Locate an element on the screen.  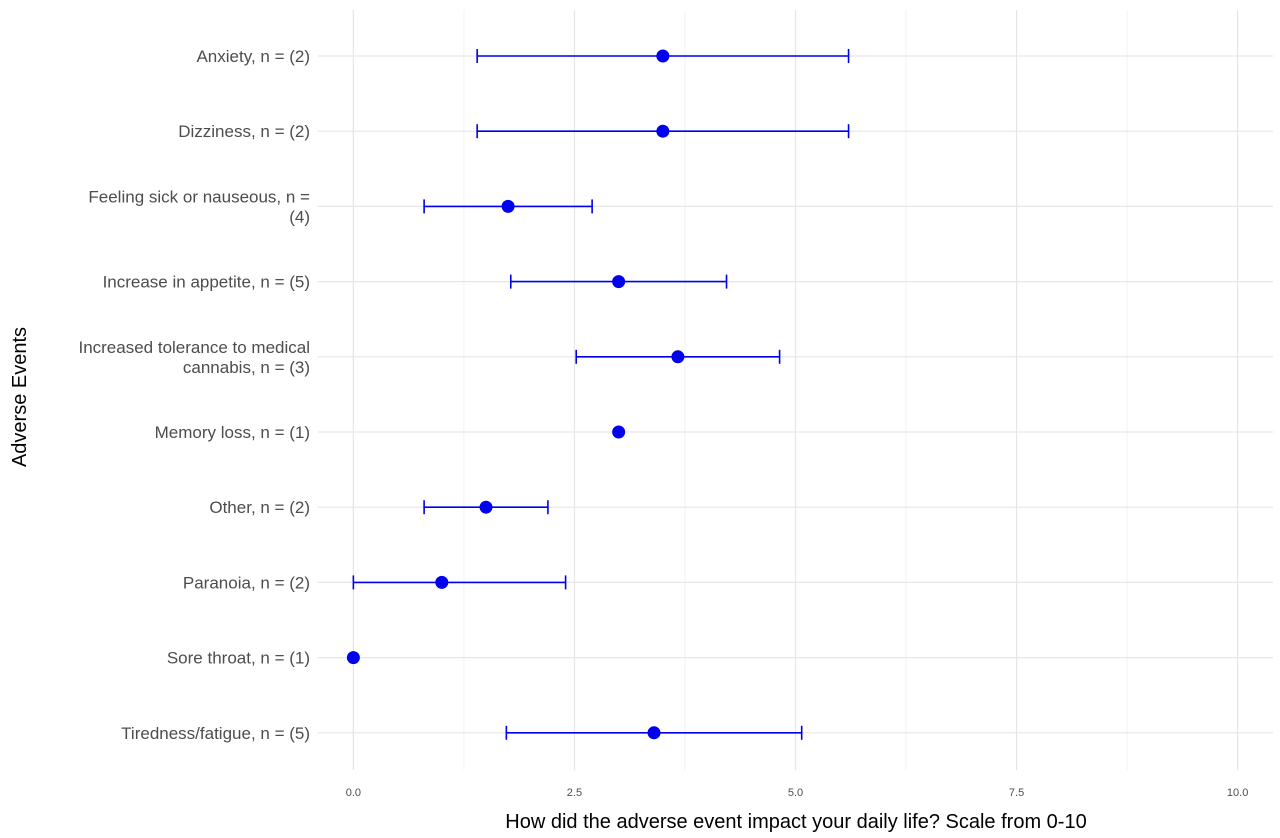
y-tick-label: Tiredness/fatigue, n = (5) is located at coordinates (215, 733).